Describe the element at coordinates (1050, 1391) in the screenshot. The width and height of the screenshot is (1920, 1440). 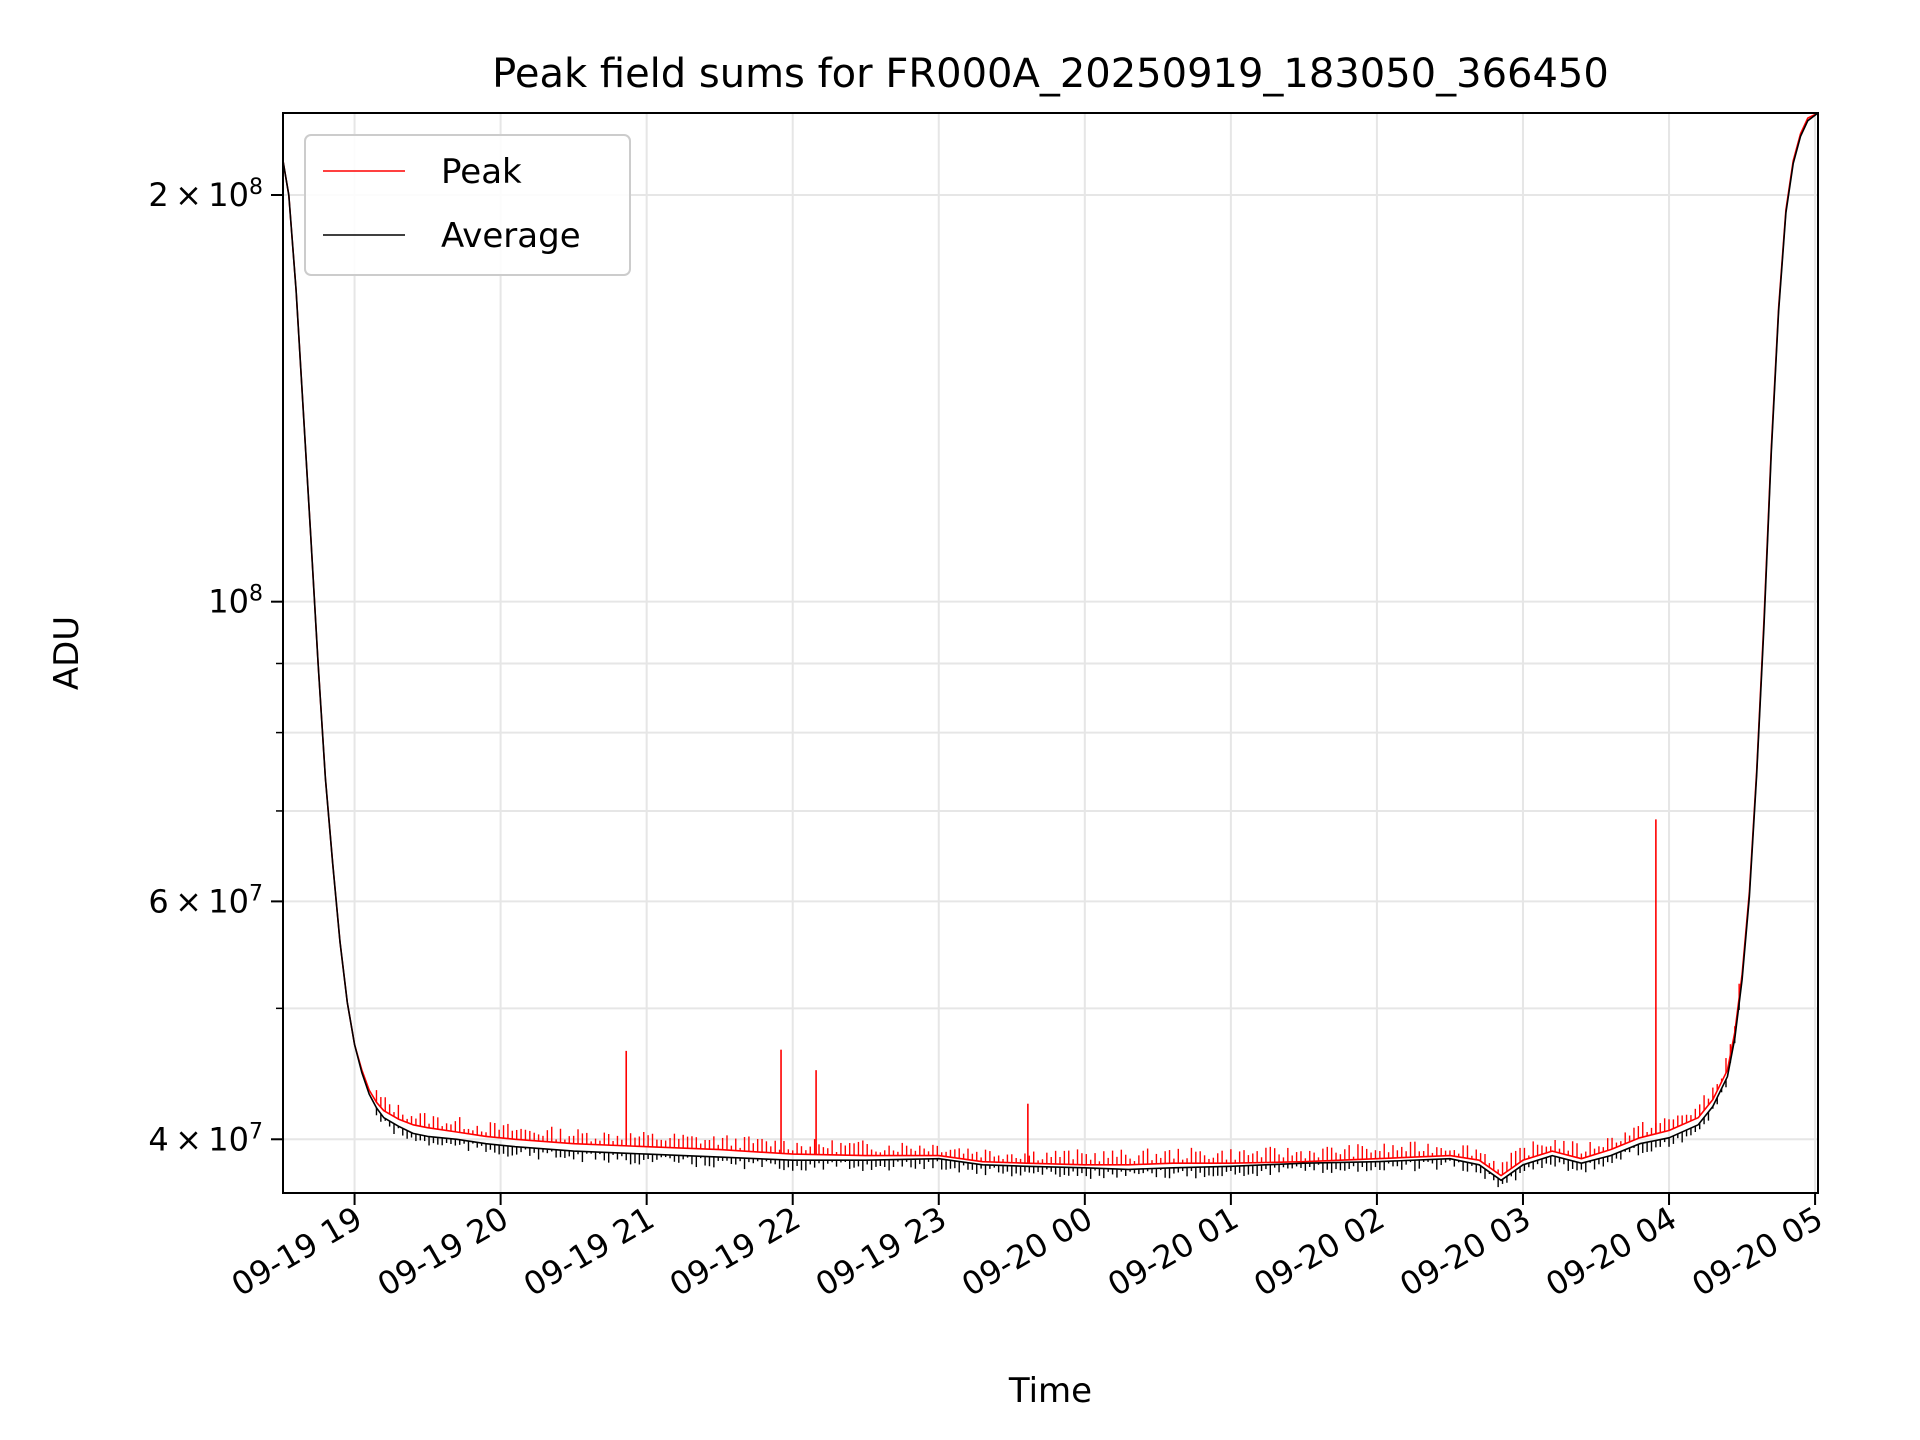
I see `x-axis-label: Time` at that location.